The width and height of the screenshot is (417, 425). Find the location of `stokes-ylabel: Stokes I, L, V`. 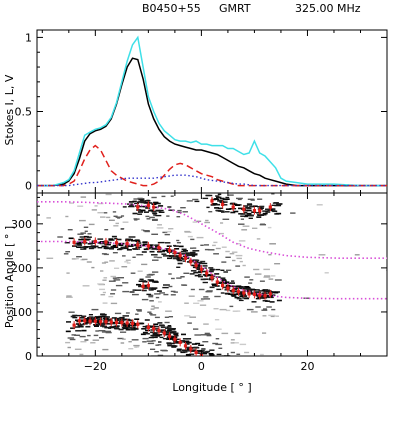

stokes-ylabel: Stokes I, L, V is located at coordinates (9, 109).